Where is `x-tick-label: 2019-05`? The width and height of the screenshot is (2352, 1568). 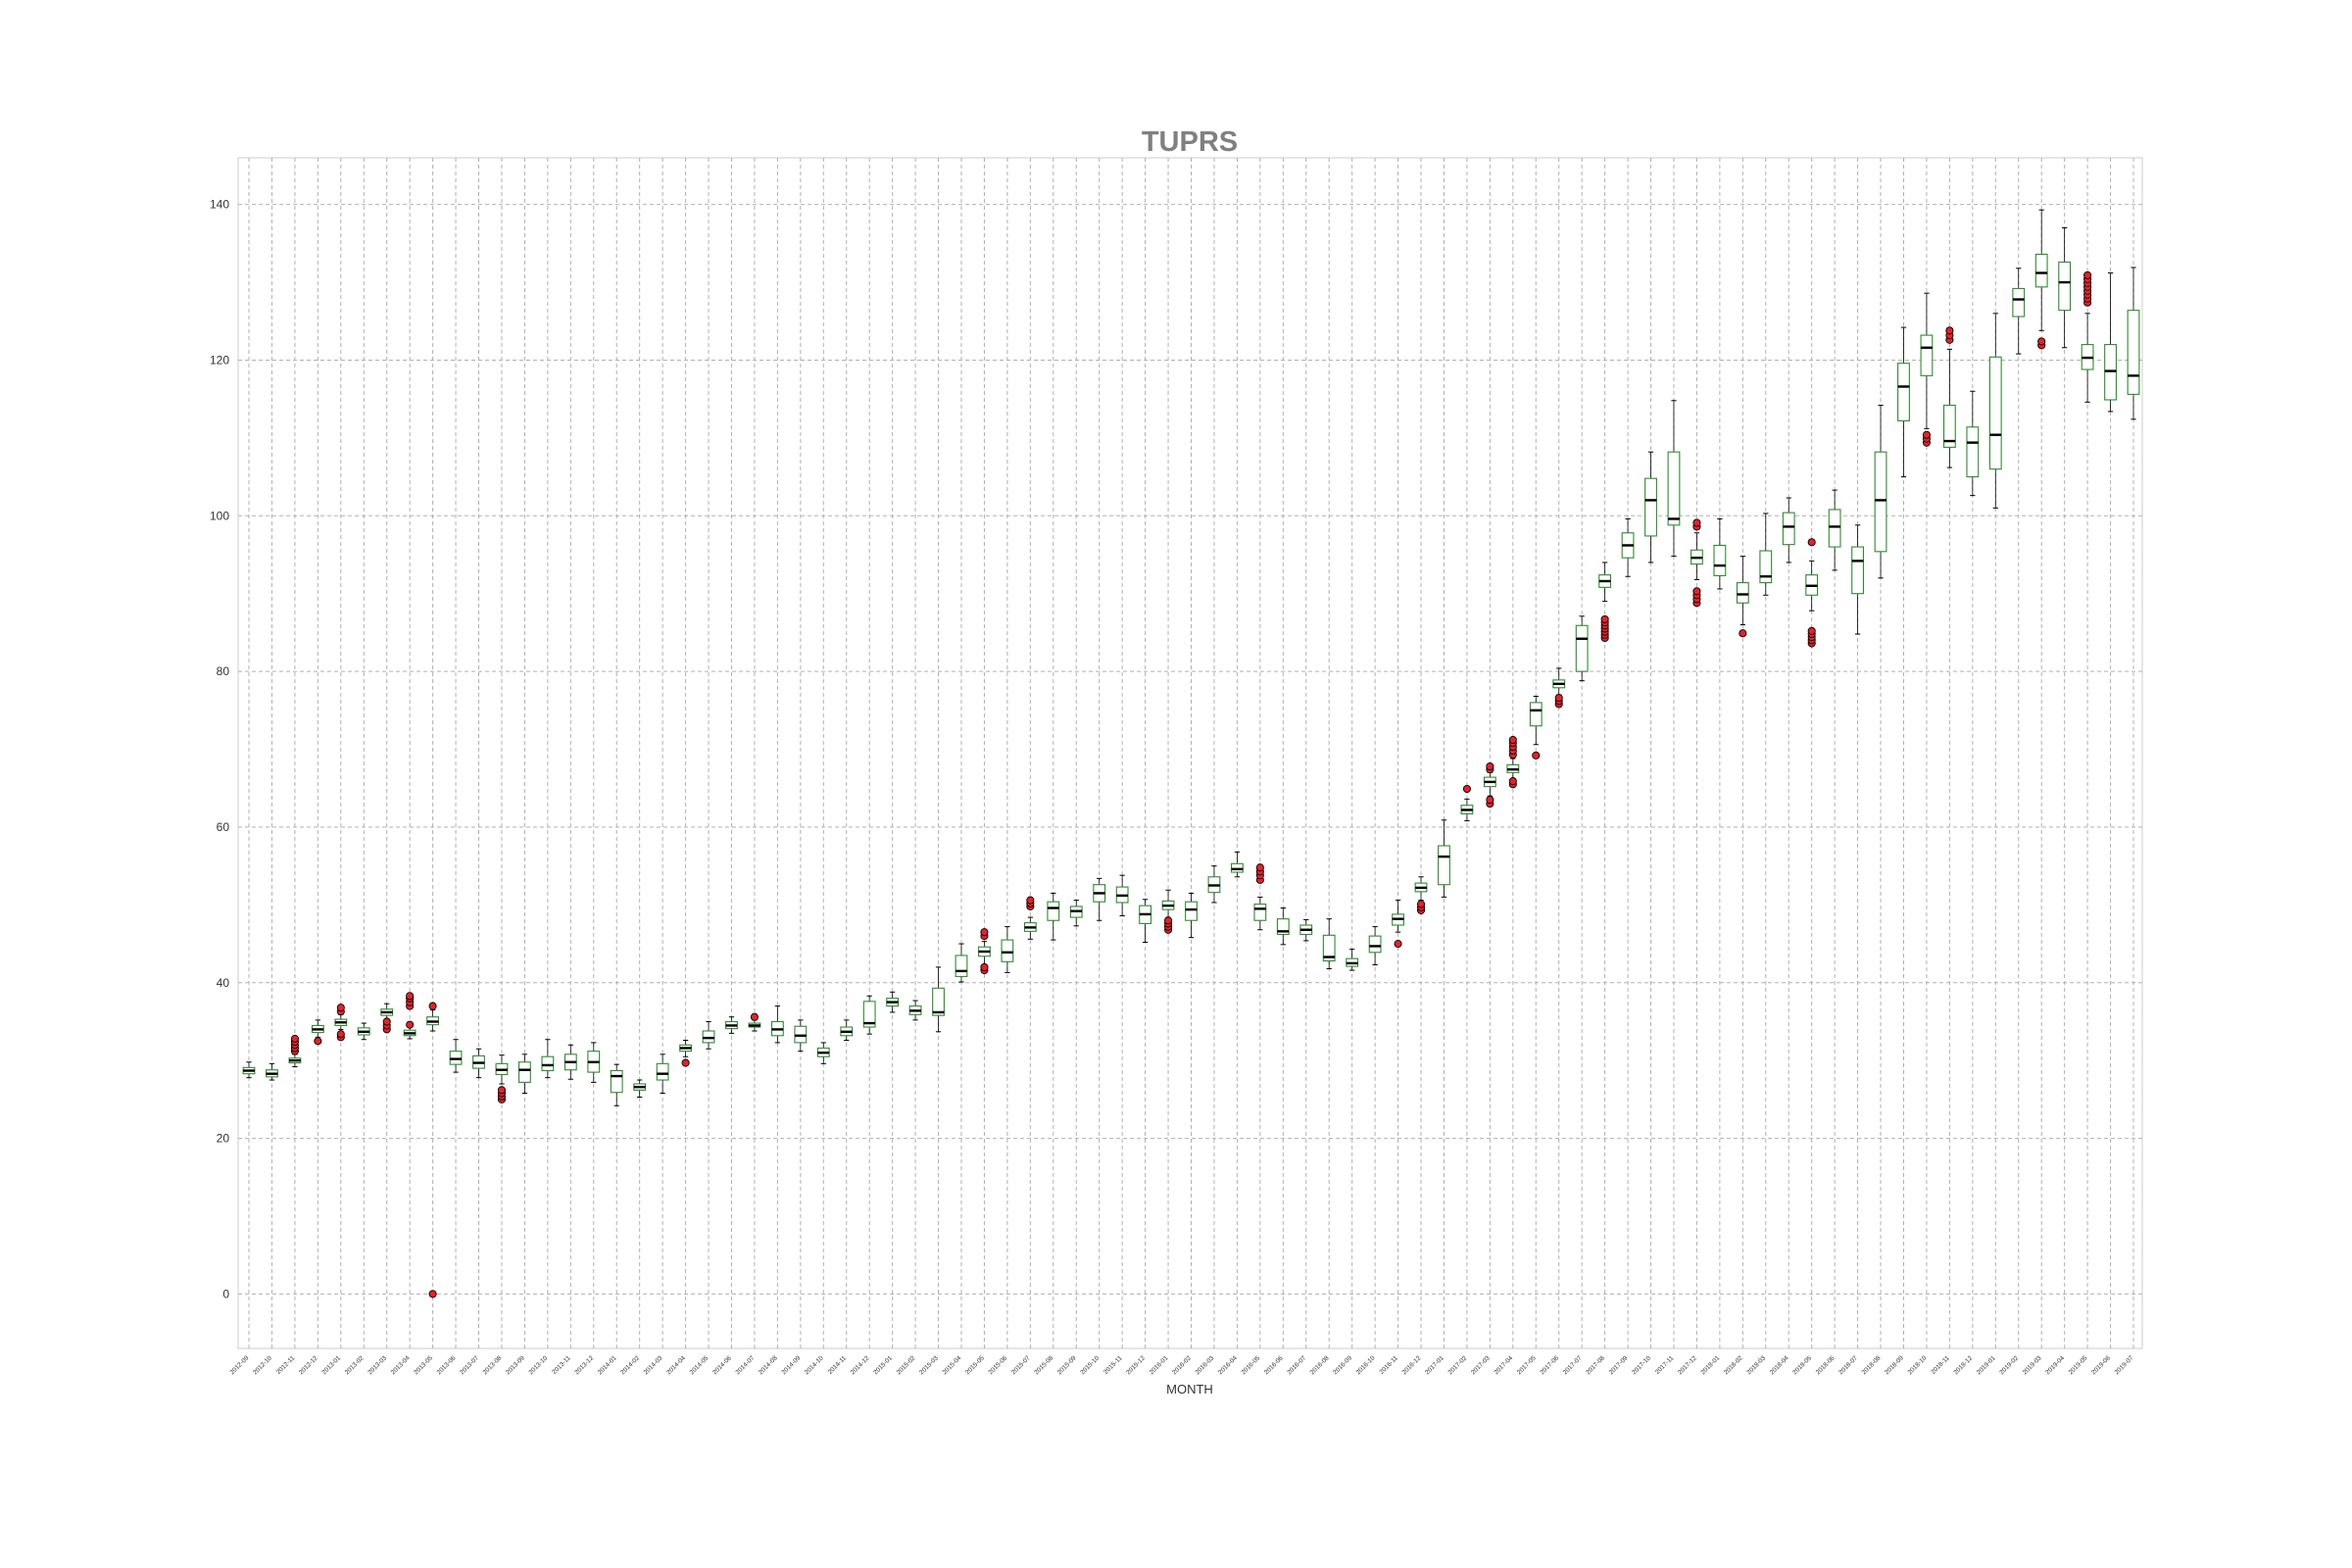 x-tick-label: 2019-05 is located at coordinates (2078, 1365).